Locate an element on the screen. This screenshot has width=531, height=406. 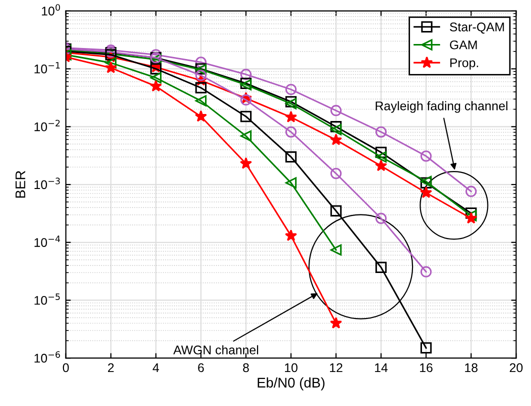
x-tick-label: 8 is located at coordinates (246, 367).